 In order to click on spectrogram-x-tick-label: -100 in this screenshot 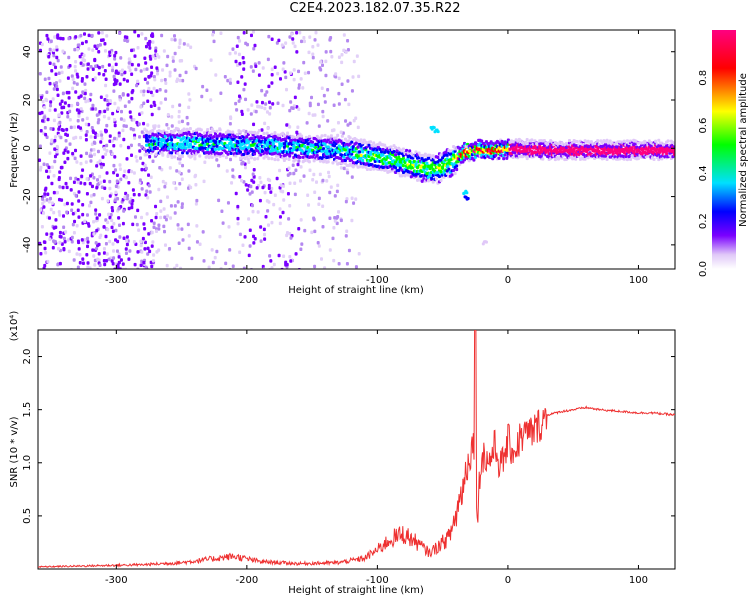, I will do `click(377, 280)`.